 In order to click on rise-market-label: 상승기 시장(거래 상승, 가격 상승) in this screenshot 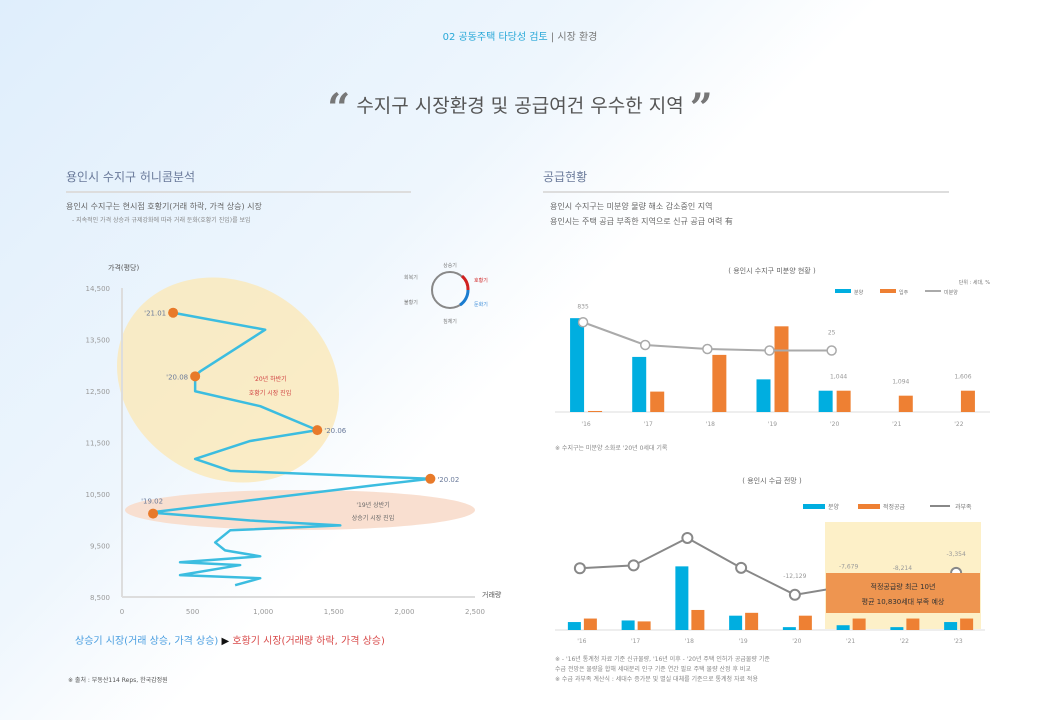, I will do `click(147, 641)`.